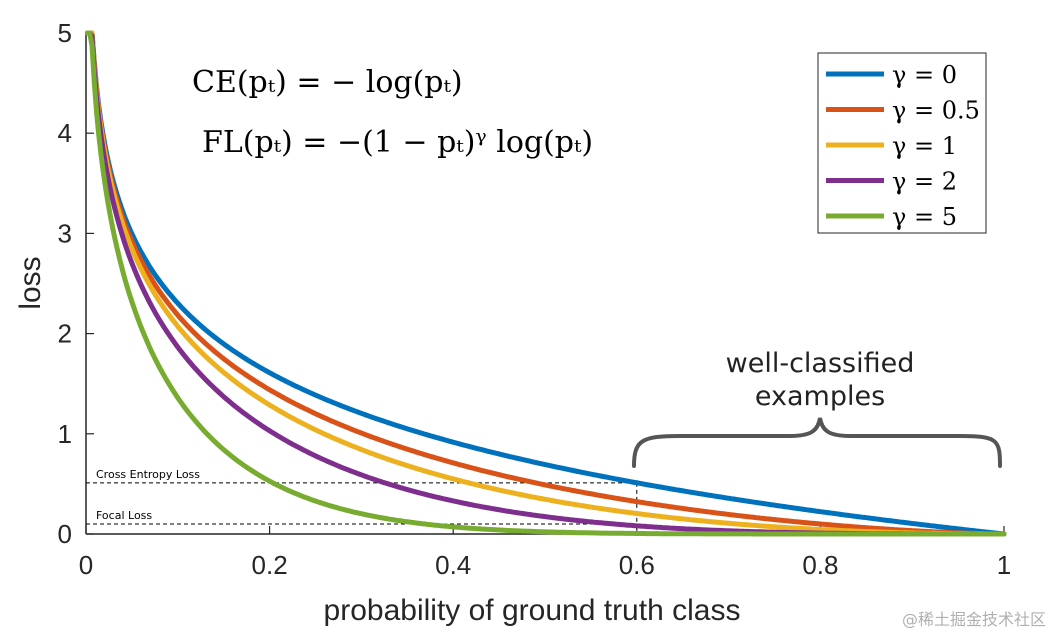  Describe the element at coordinates (65, 233) in the screenshot. I see `y-tick-label: 3` at that location.